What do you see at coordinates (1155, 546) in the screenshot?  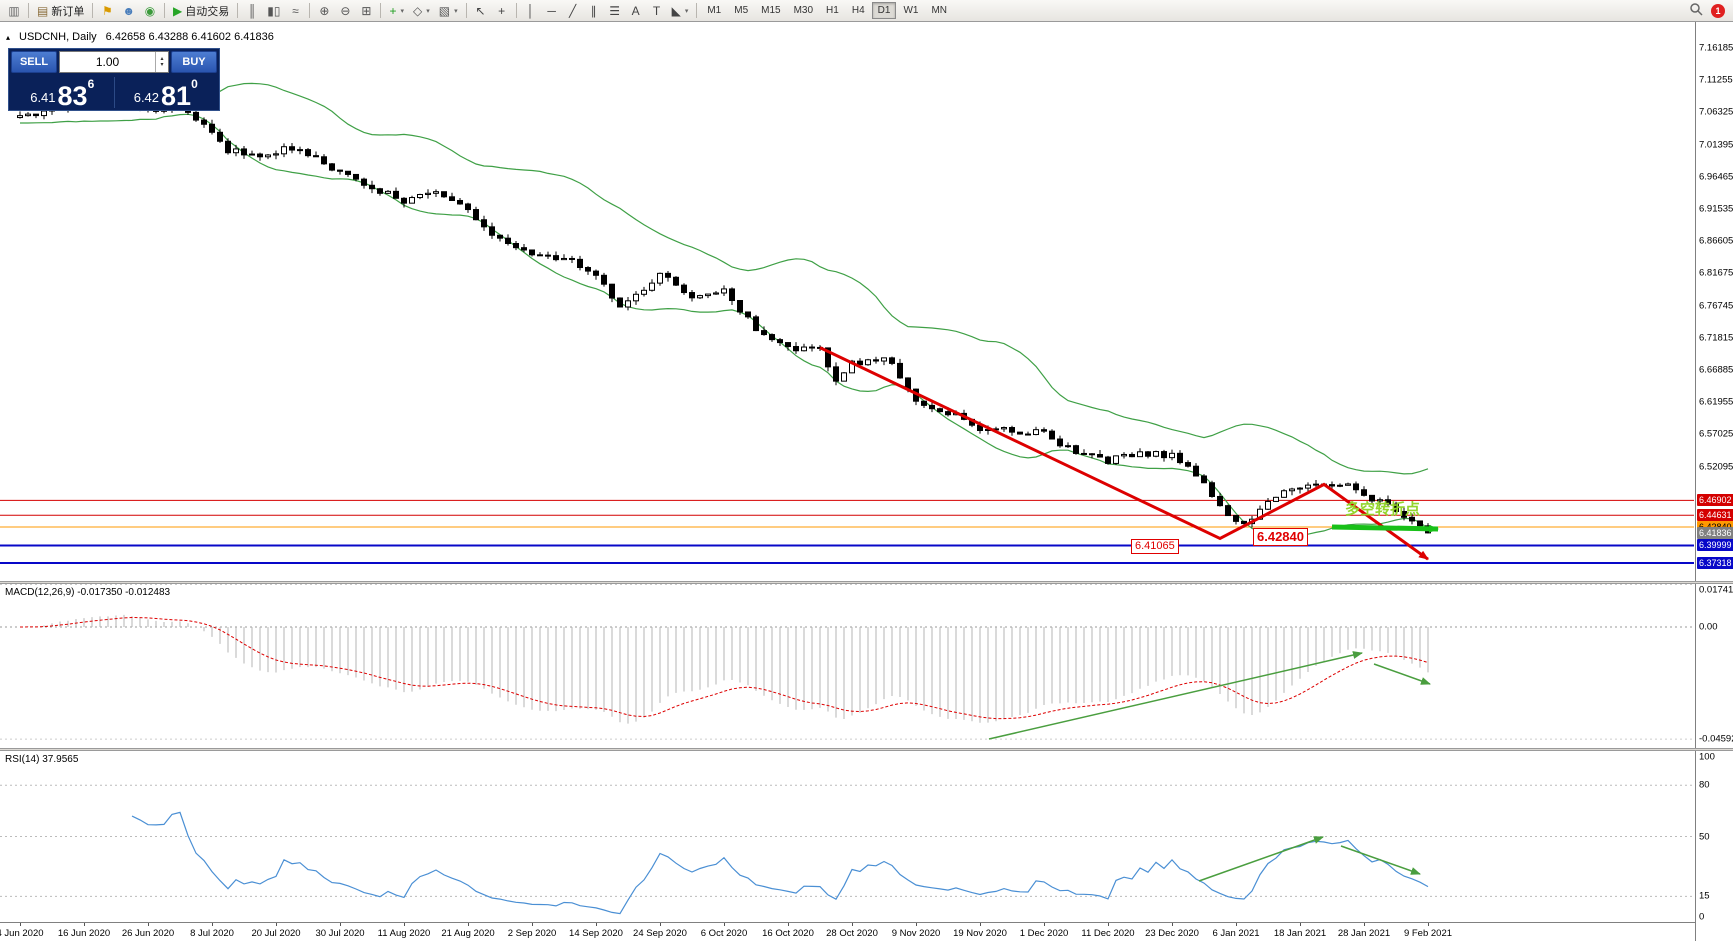 I see `price-label-low: 6.41065` at bounding box center [1155, 546].